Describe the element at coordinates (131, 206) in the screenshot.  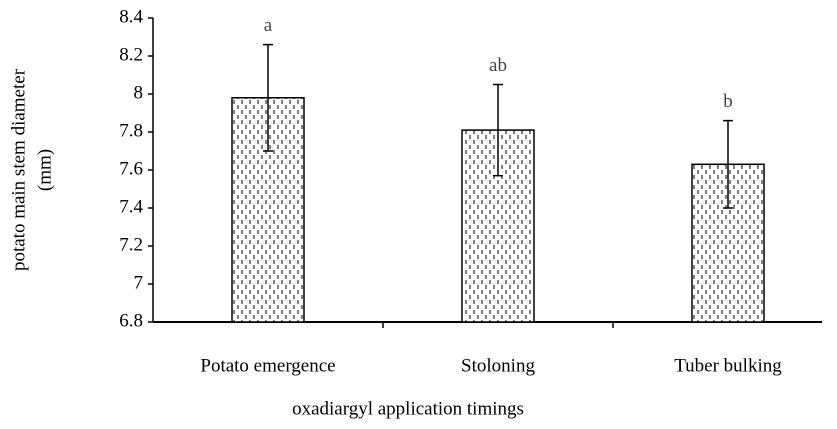
I see `y-tick-label: 7.4` at that location.